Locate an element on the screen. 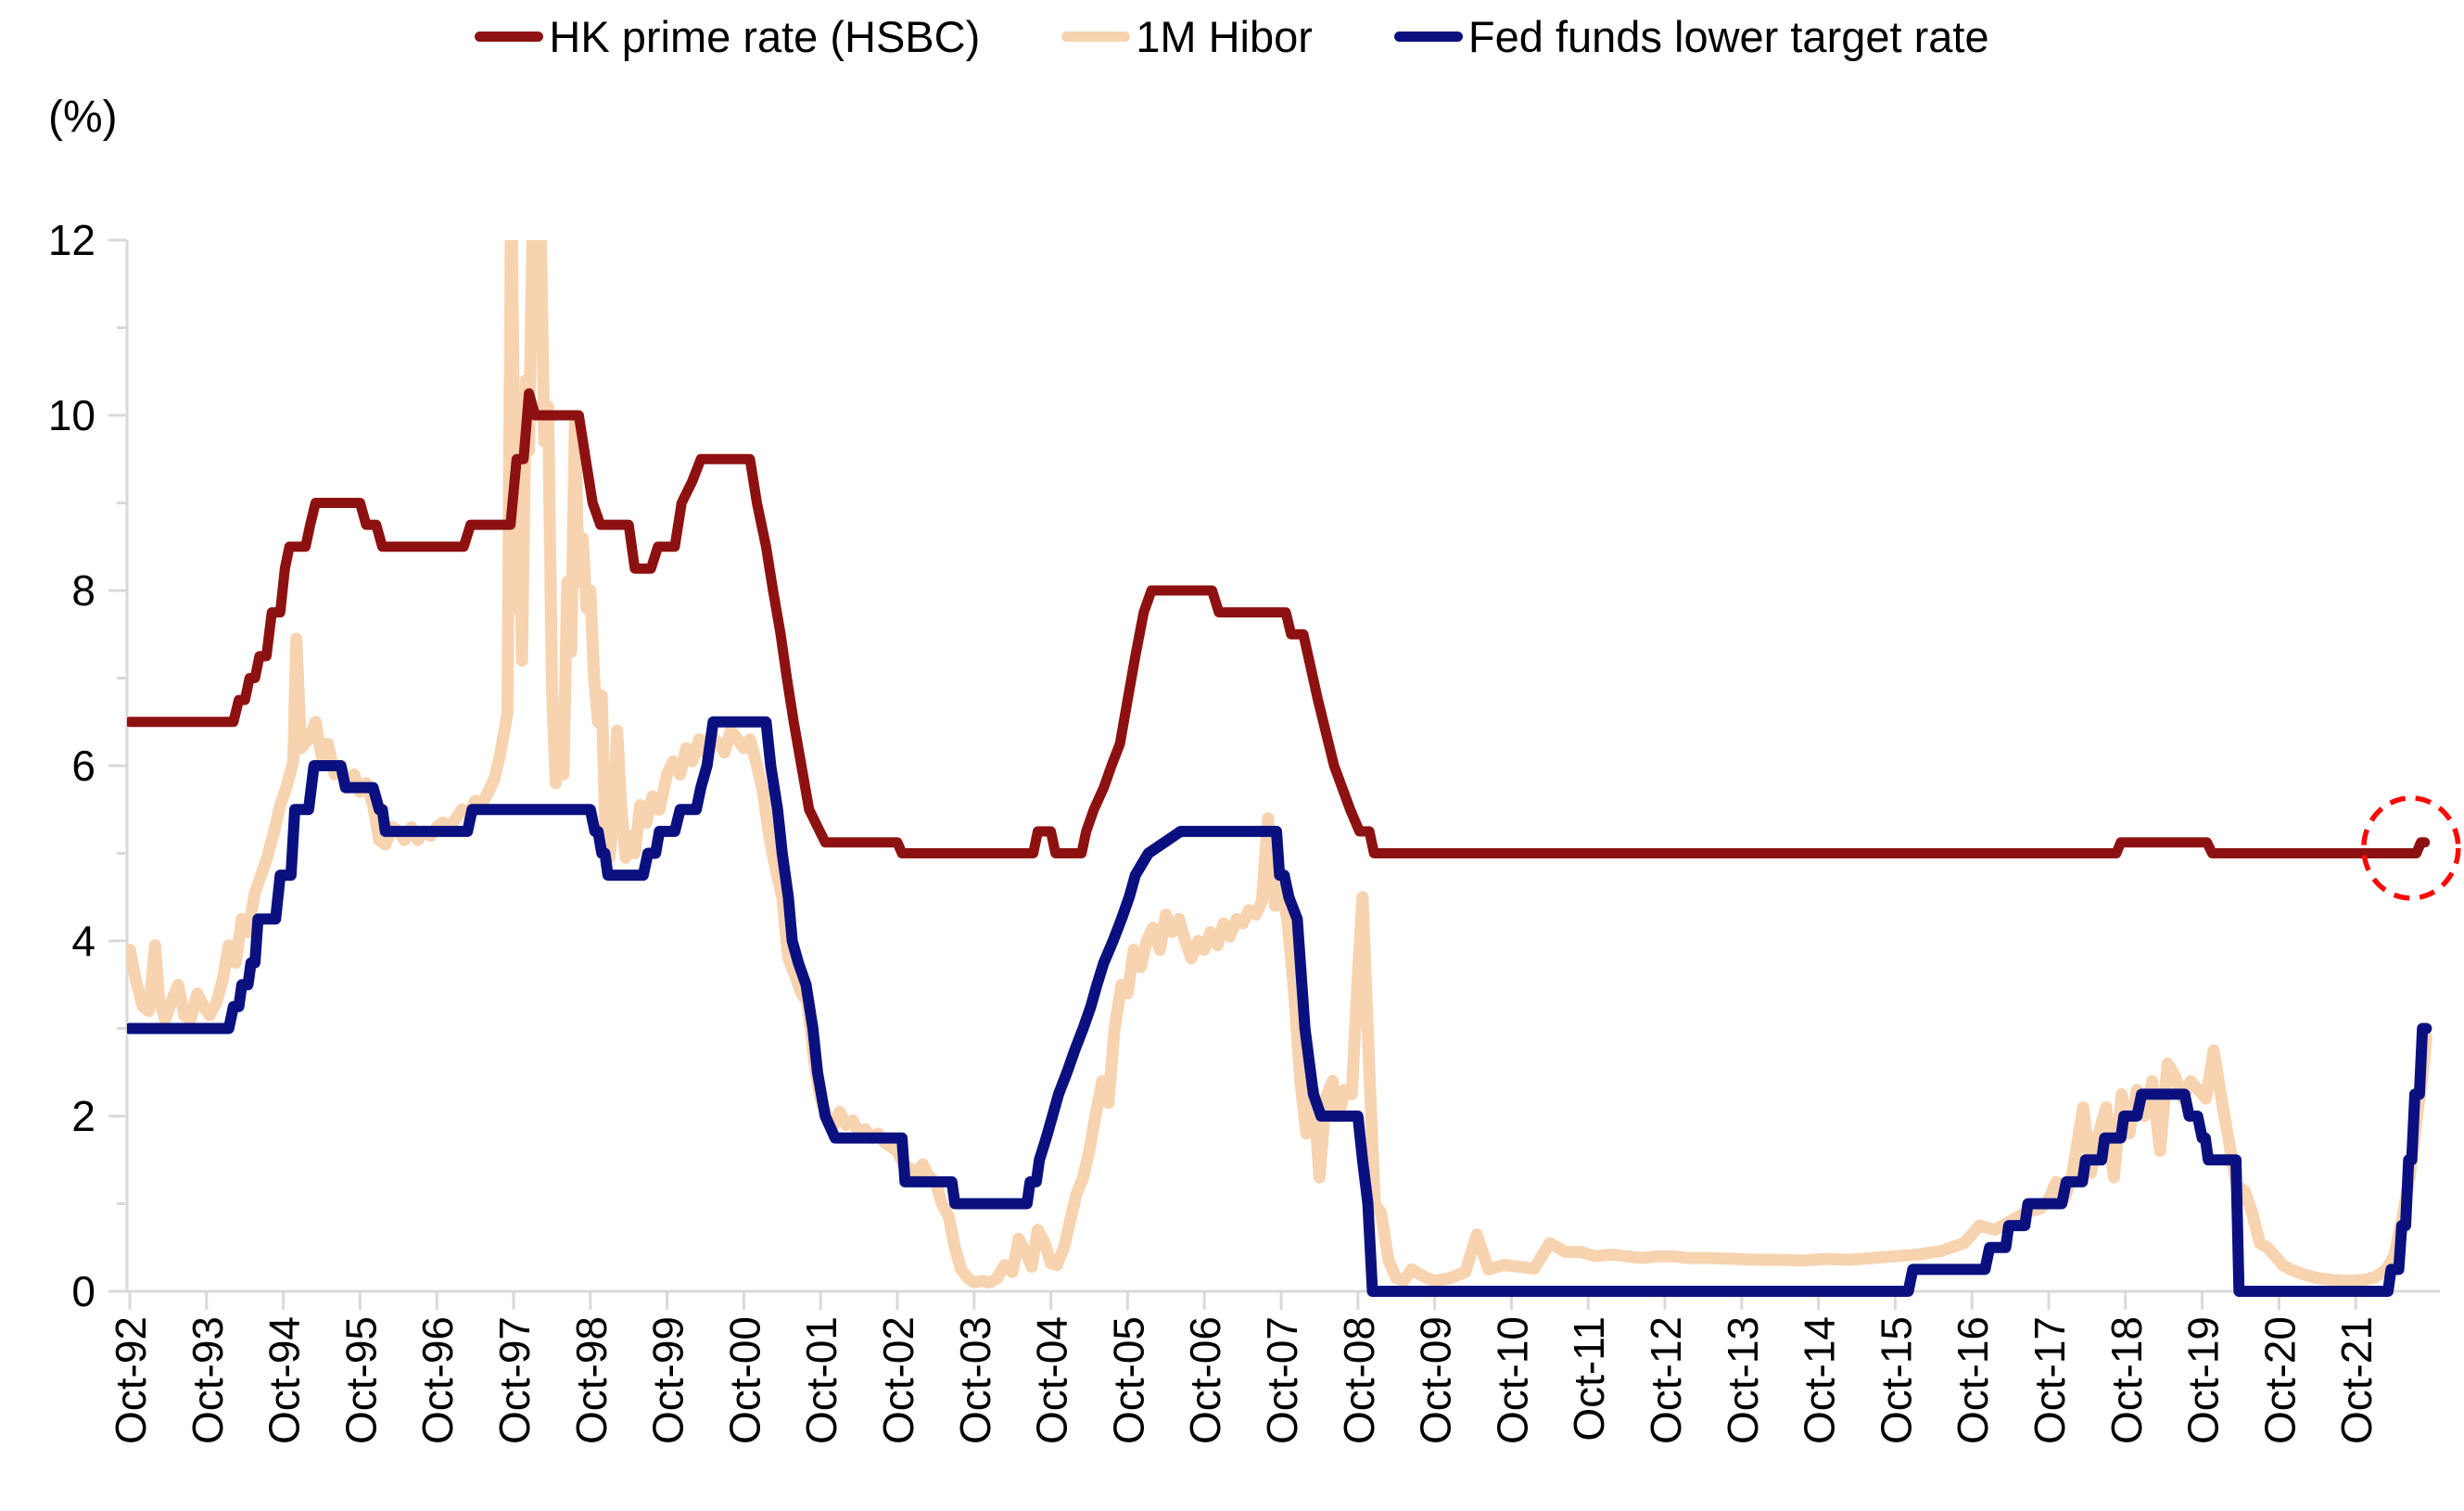 This screenshot has width=2464, height=1511. x-tick-label: Oct-20 is located at coordinates (2279, 1380).